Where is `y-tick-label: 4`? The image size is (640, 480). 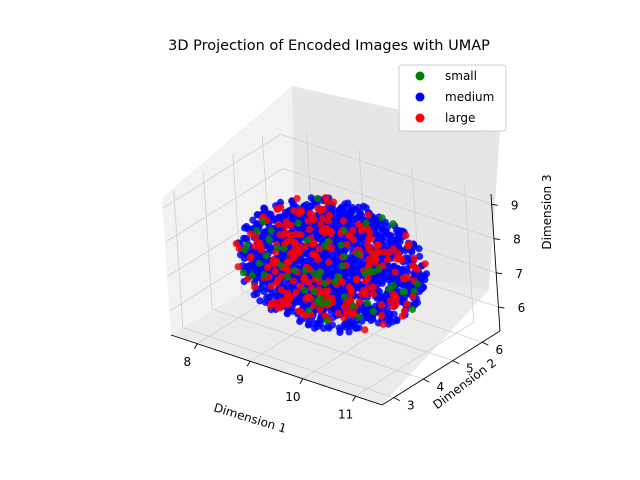
y-tick-label: 4 is located at coordinates (440, 387).